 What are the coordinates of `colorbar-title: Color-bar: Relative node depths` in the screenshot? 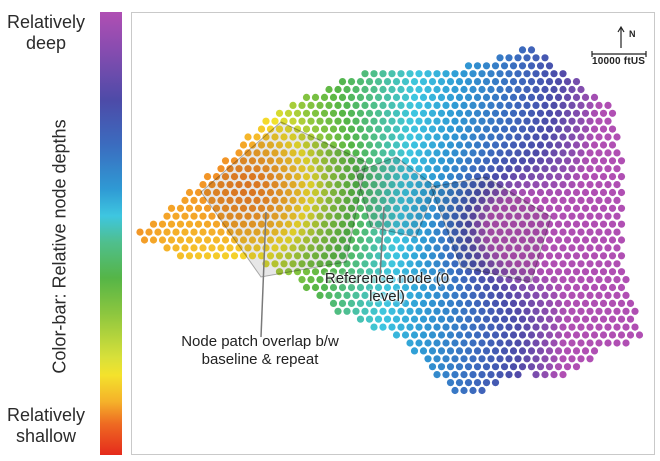 It's located at (59, 246).